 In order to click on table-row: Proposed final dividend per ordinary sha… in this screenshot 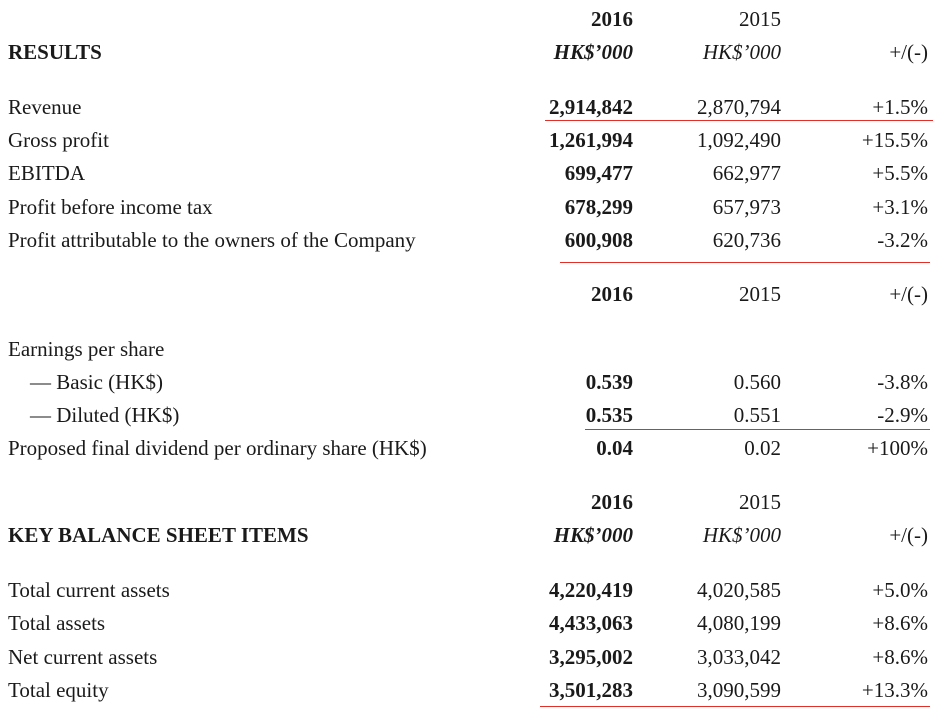, I will do `click(469, 448)`.